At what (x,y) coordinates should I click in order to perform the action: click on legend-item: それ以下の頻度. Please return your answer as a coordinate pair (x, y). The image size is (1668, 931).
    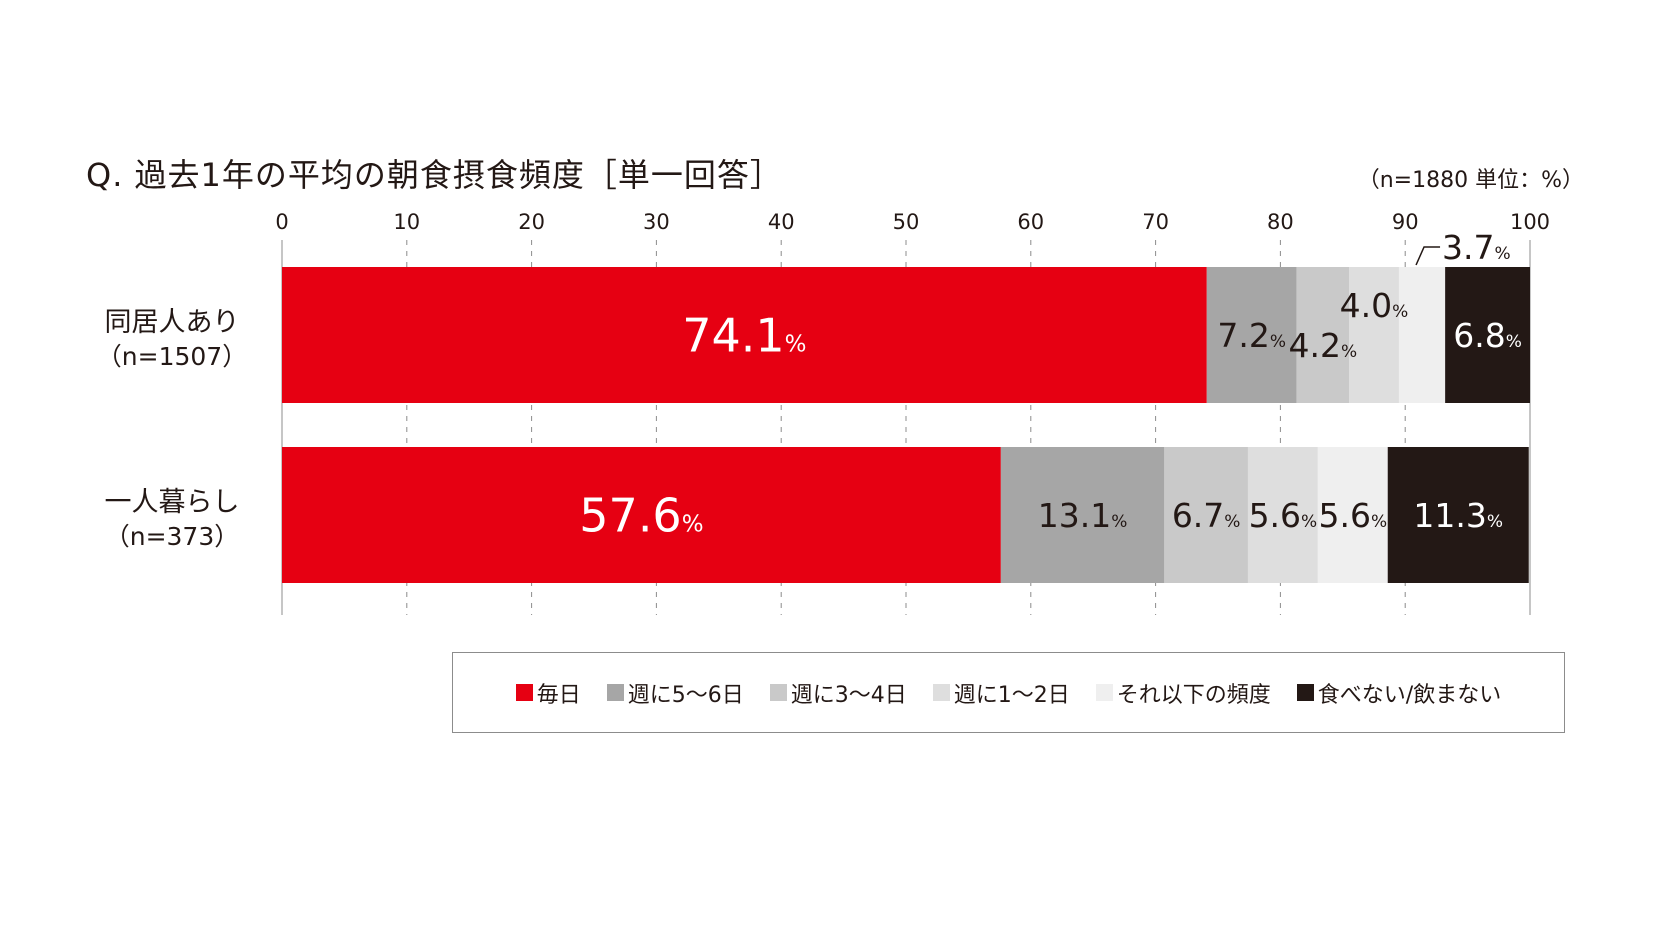
    Looking at the image, I should click on (1183, 693).